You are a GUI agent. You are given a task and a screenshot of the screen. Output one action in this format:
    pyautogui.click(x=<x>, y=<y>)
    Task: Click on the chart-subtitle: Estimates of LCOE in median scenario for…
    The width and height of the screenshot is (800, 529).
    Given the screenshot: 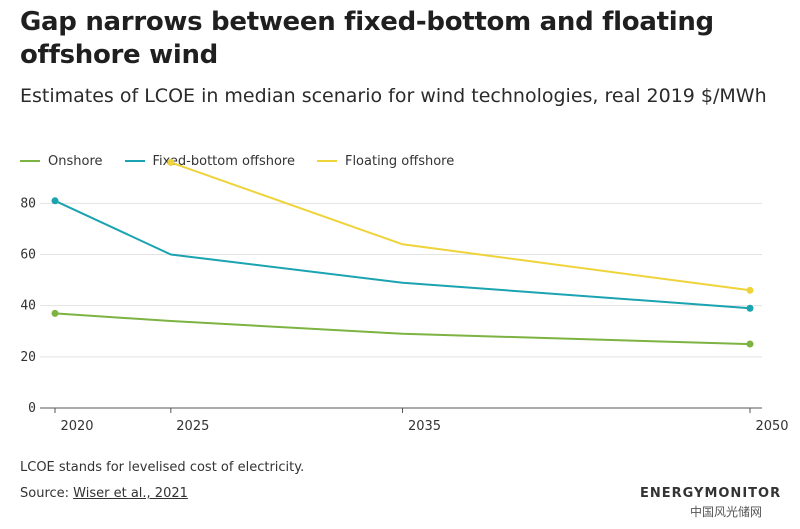 What is the action you would take?
    pyautogui.click(x=393, y=96)
    